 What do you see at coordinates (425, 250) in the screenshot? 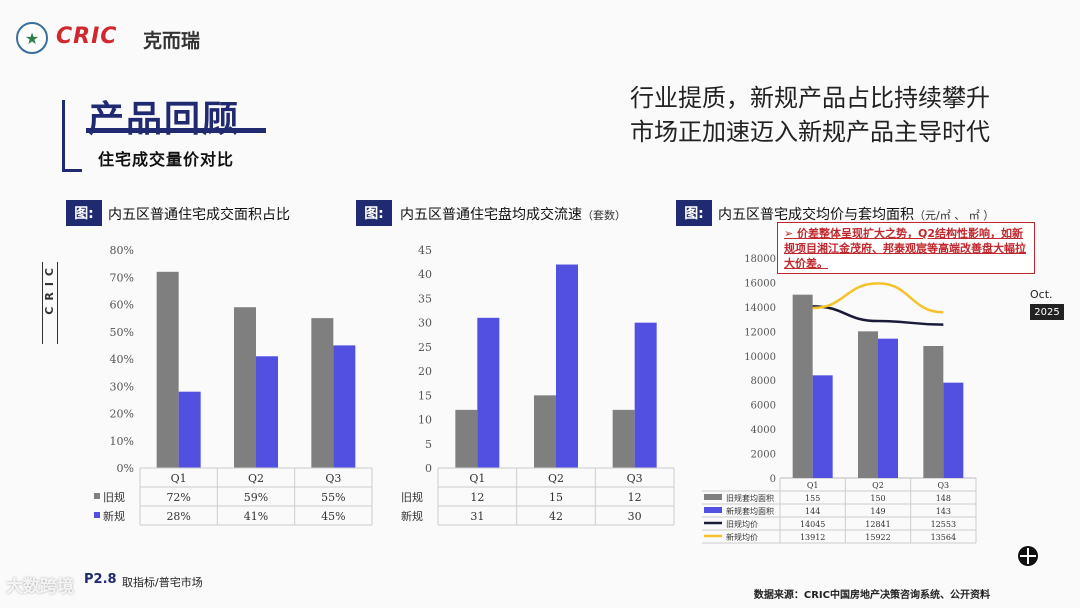
I see `y-tick-label: 45` at bounding box center [425, 250].